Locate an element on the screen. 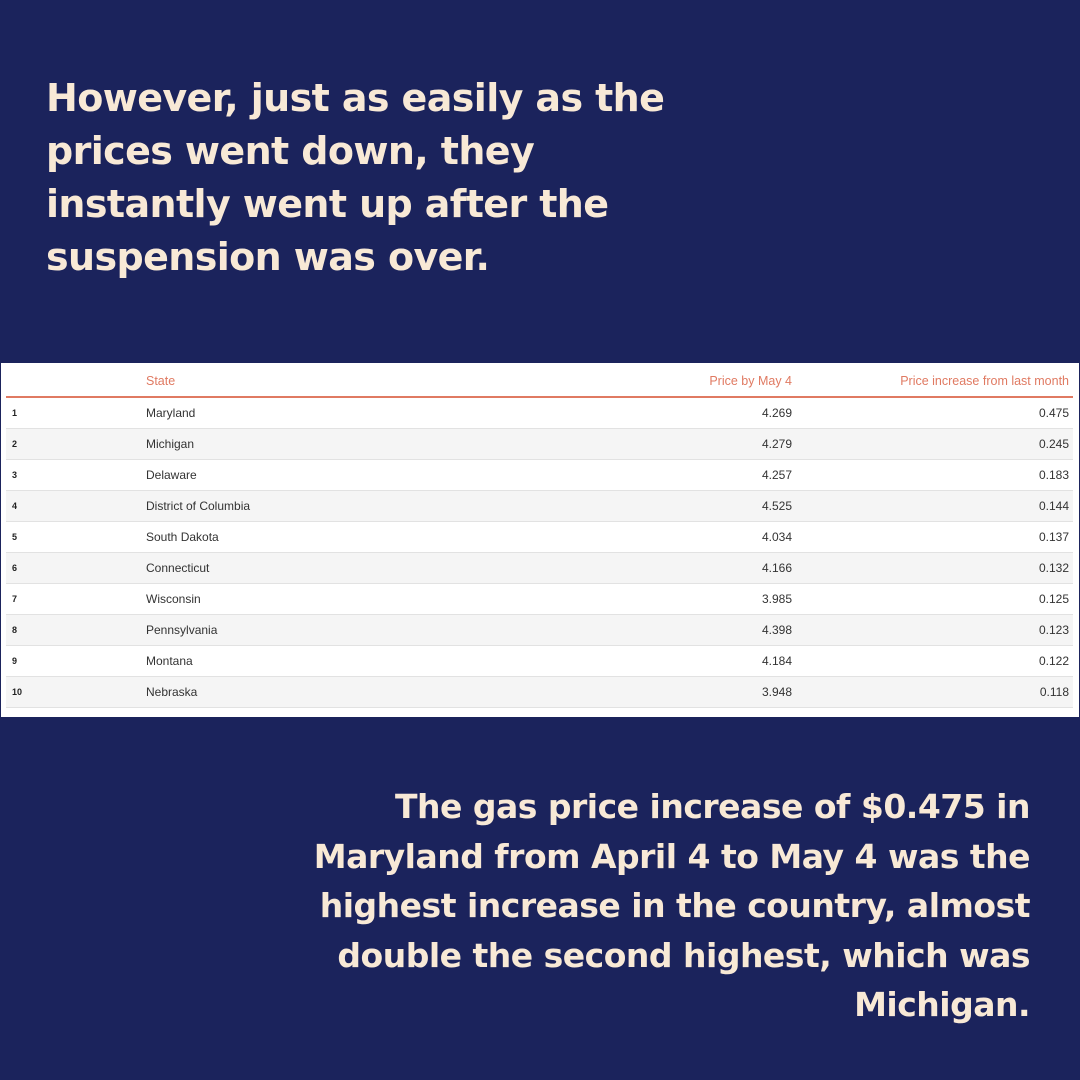 The height and width of the screenshot is (1080, 1080). state-cell: Nebraska is located at coordinates (356, 692).